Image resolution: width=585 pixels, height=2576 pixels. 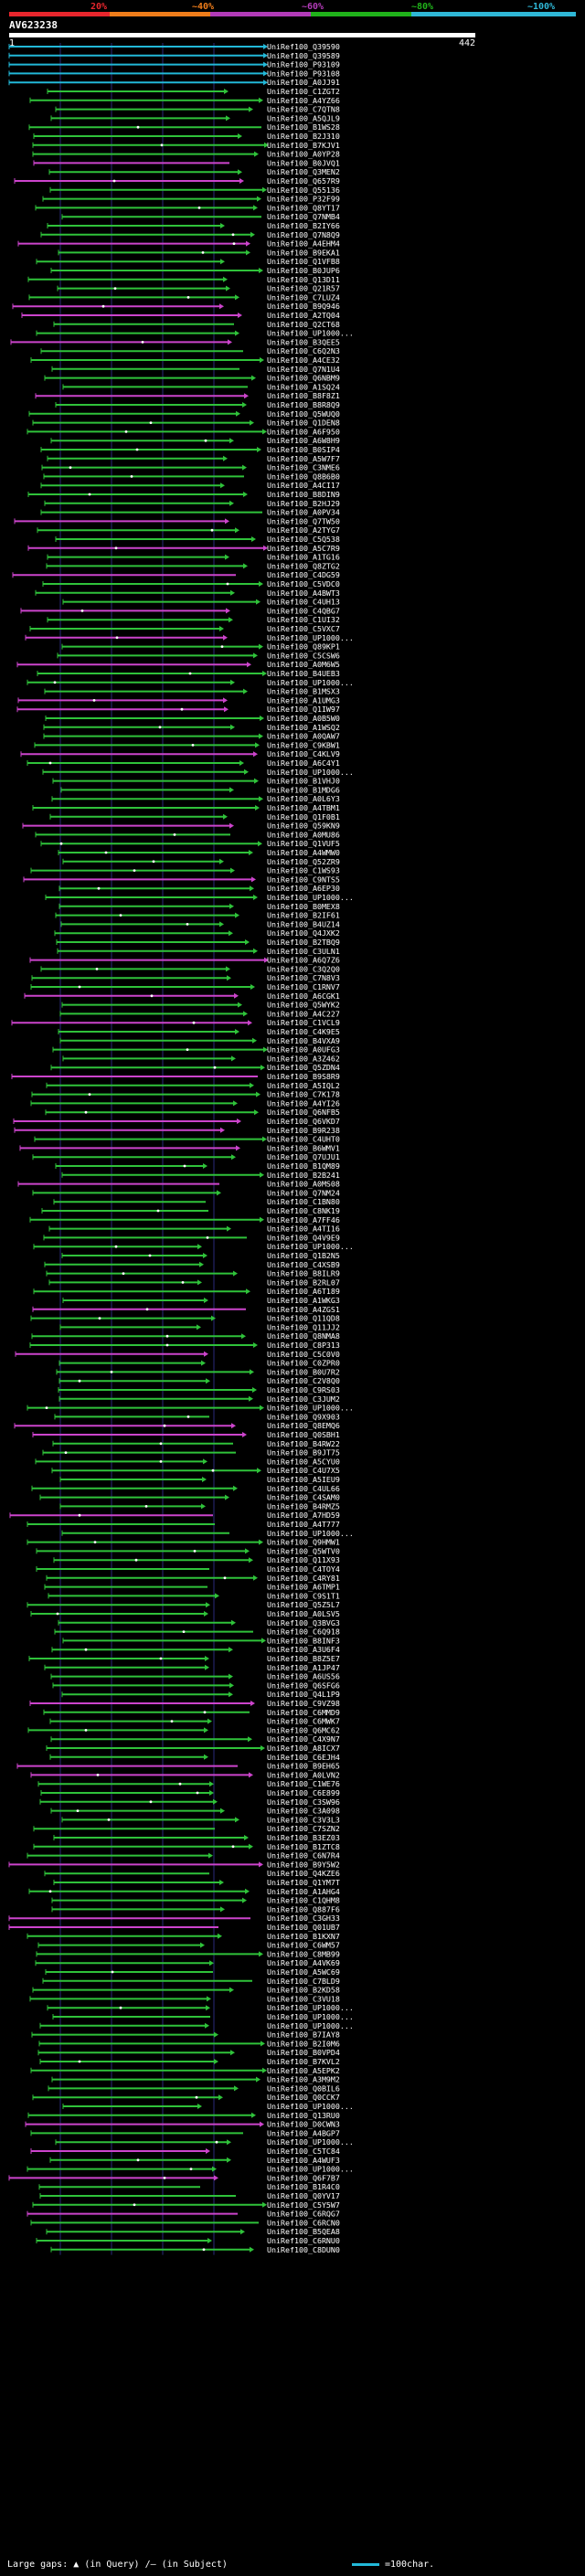 I want to click on hit-label: UniRef100_A6US56, so click(x=303, y=1676).